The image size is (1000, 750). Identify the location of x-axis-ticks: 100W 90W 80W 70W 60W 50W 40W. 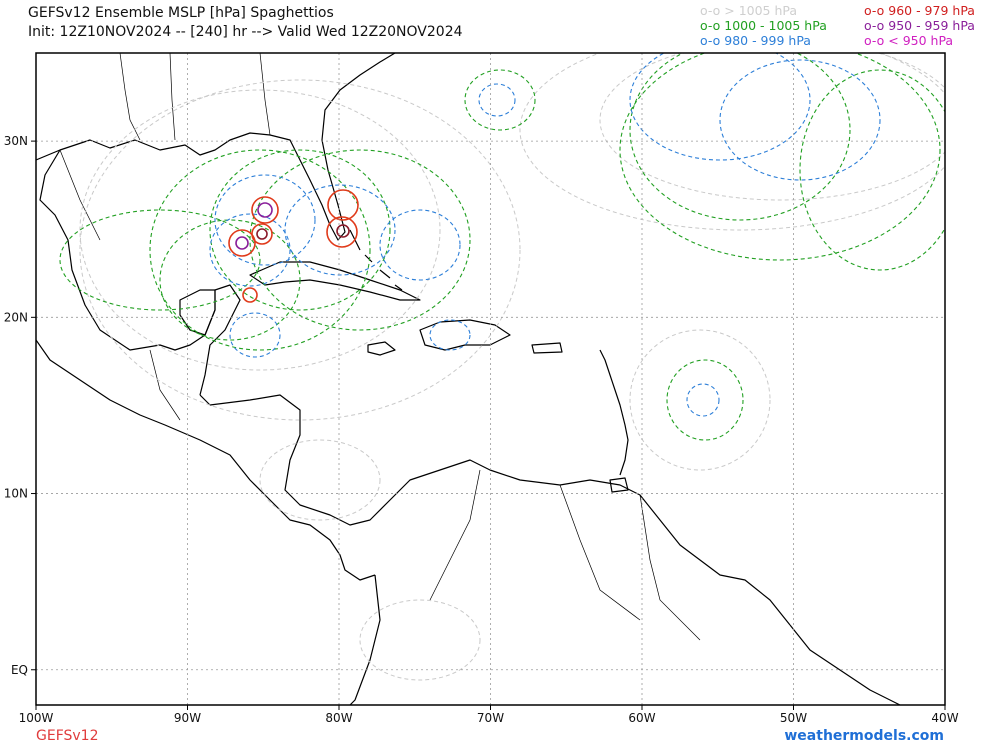
(489, 715).